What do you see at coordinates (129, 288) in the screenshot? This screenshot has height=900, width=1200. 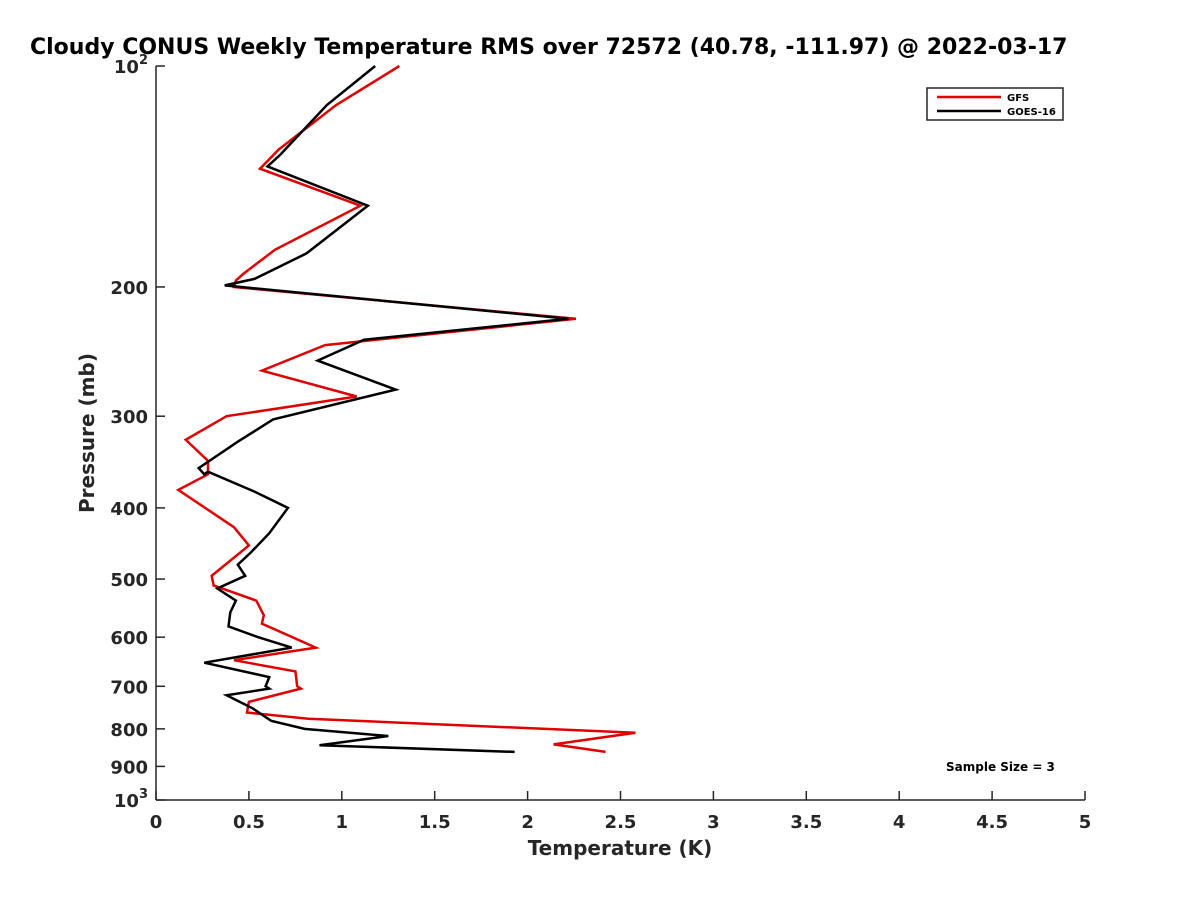 I see `y-tick-label: 200` at bounding box center [129, 288].